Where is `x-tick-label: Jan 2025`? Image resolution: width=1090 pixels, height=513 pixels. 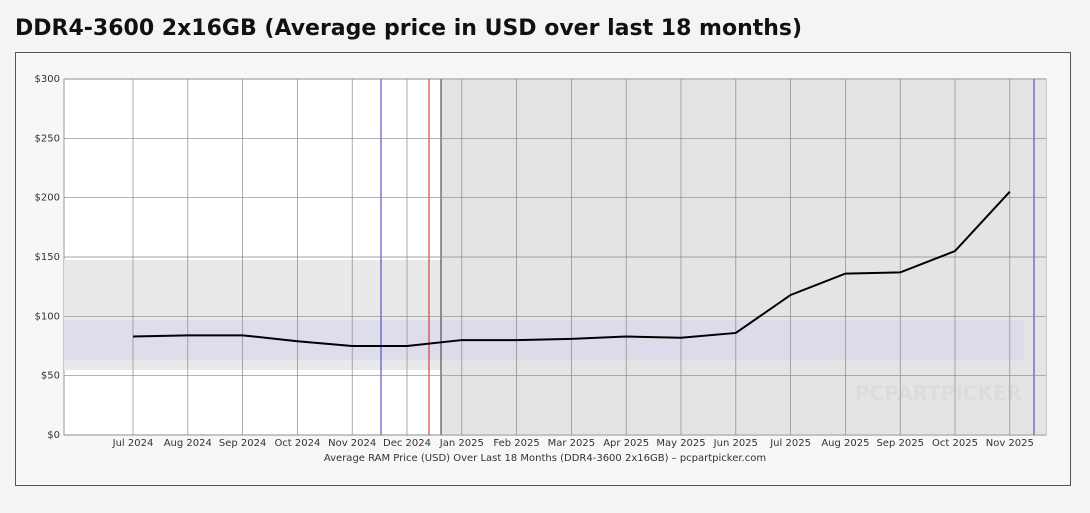
x-tick-label: Jan 2025 is located at coordinates (461, 443).